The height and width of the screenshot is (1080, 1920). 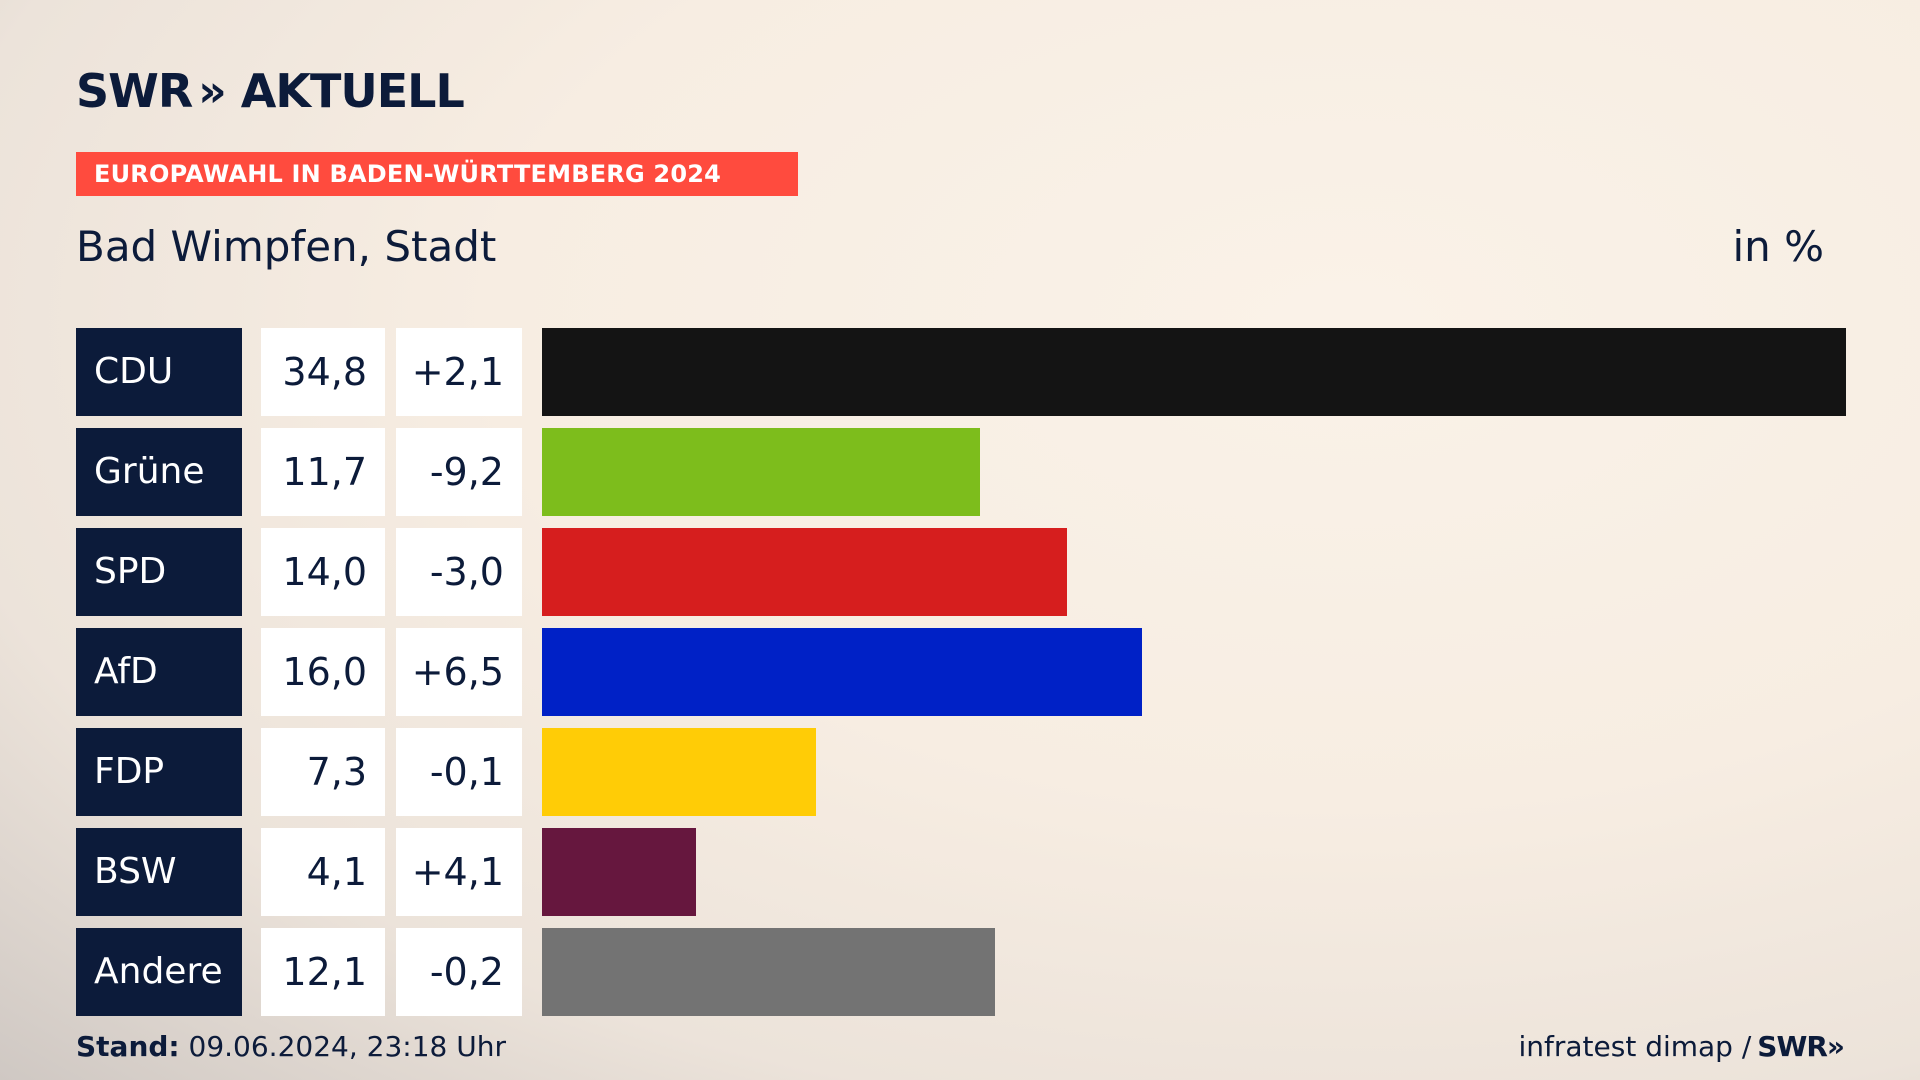 I want to click on source-credit: infratest dimap / SWR», so click(x=1681, y=1046).